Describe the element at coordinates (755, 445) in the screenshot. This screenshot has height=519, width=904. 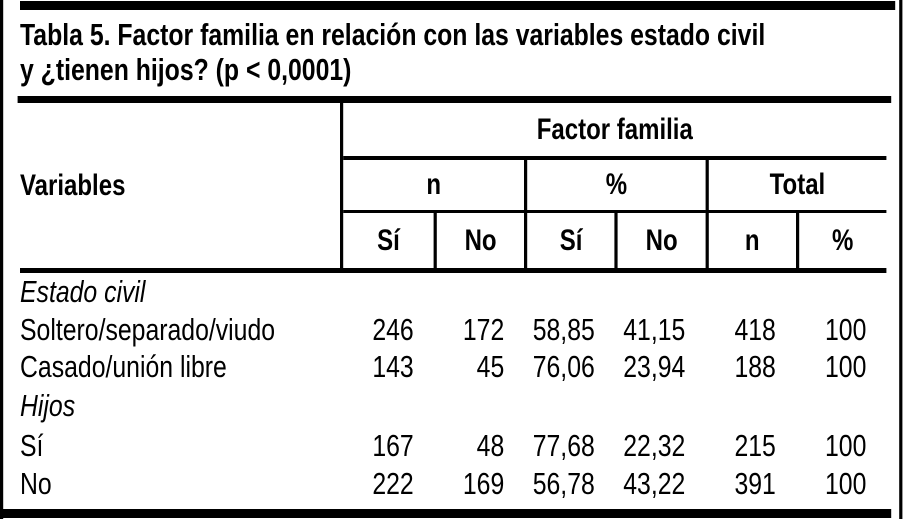
I see `value-cell: 215` at that location.